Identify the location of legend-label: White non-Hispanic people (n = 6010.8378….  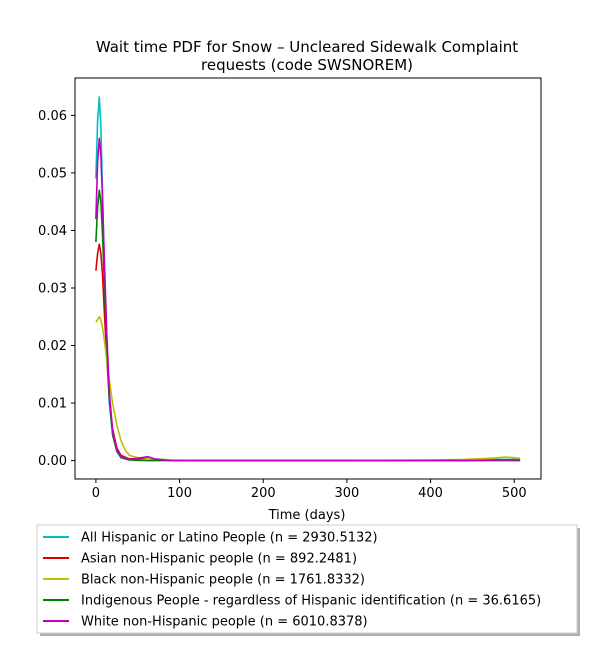
(224, 622).